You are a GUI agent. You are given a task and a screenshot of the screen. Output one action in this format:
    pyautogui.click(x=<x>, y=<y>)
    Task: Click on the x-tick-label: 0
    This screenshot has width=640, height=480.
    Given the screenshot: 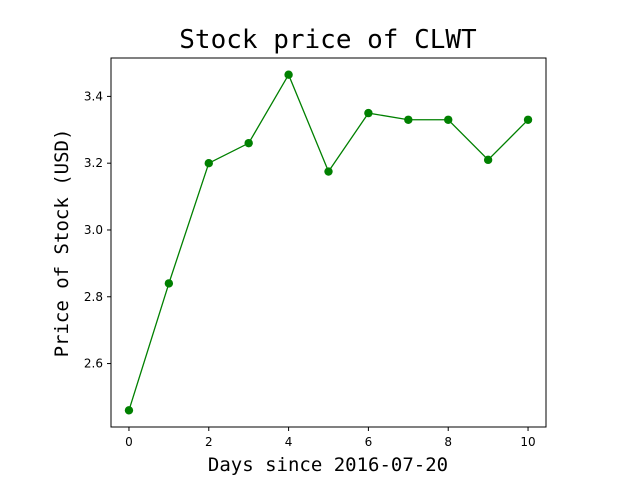 What is the action you would take?
    pyautogui.click(x=129, y=442)
    